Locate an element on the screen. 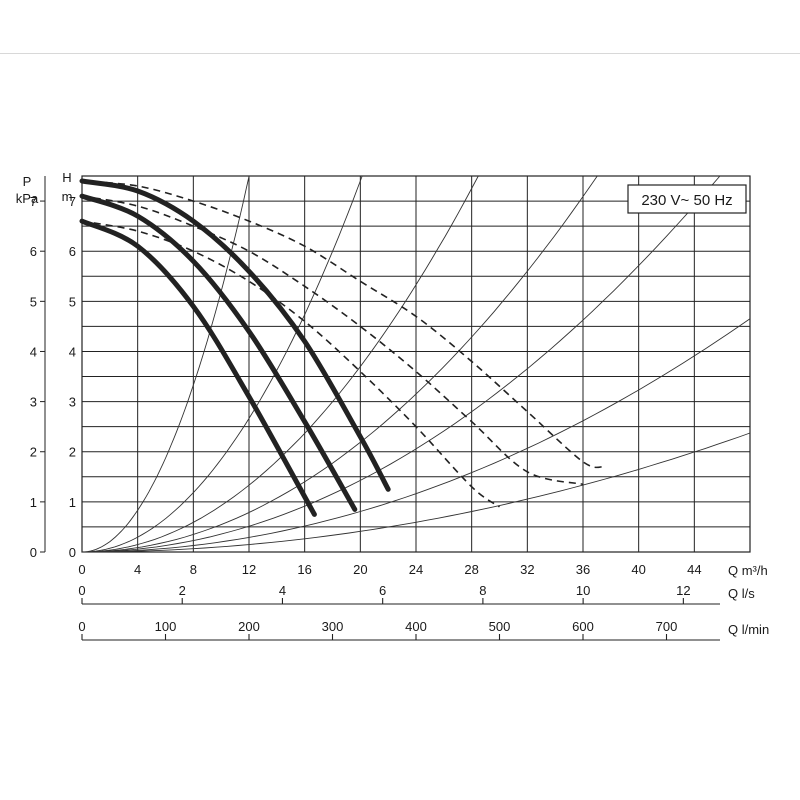 This screenshot has width=800, height=800. bottom-tick-label: 20 is located at coordinates (360, 569).